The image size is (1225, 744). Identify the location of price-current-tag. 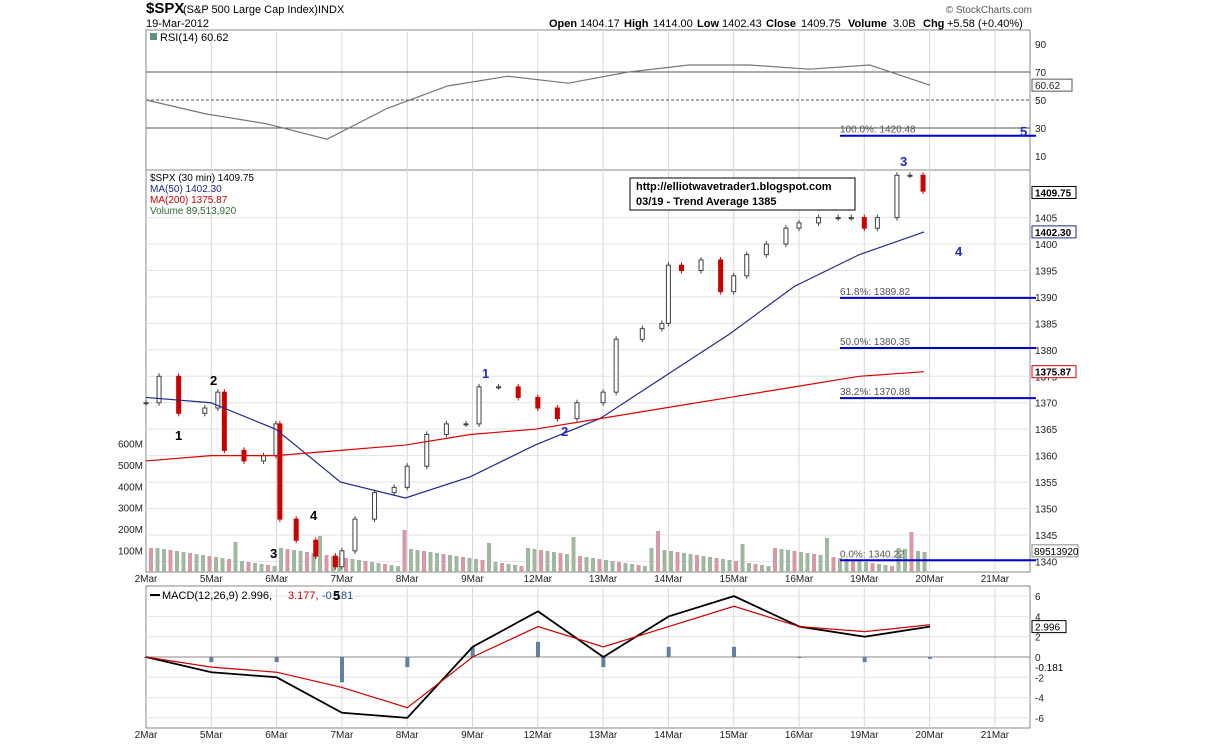
(1054, 232).